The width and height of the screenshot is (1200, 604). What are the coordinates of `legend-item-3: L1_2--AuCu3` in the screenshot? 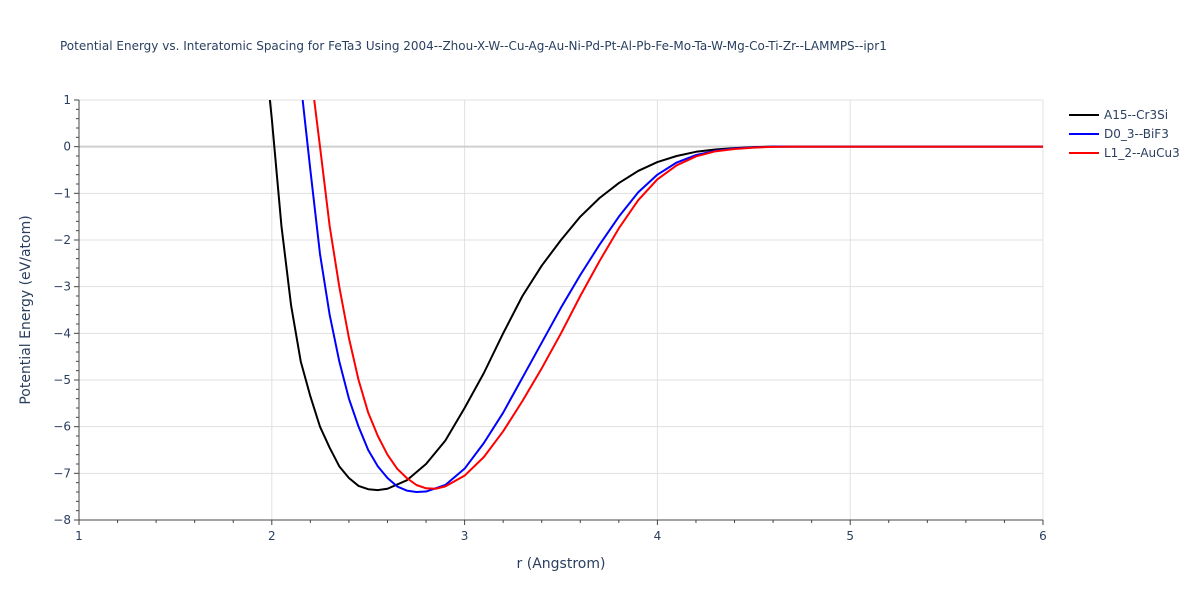 It's located at (1124, 153).